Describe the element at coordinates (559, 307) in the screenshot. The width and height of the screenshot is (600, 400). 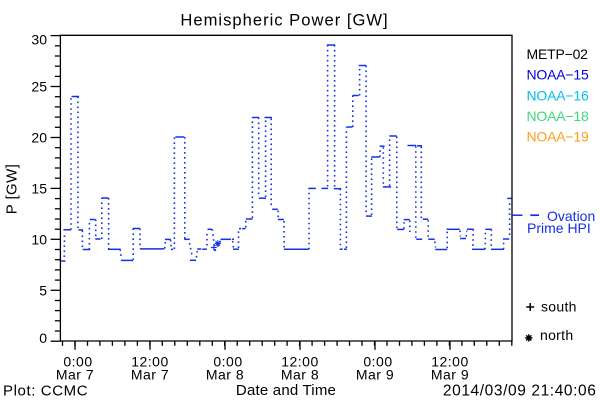
I see `svg-text: south` at that location.